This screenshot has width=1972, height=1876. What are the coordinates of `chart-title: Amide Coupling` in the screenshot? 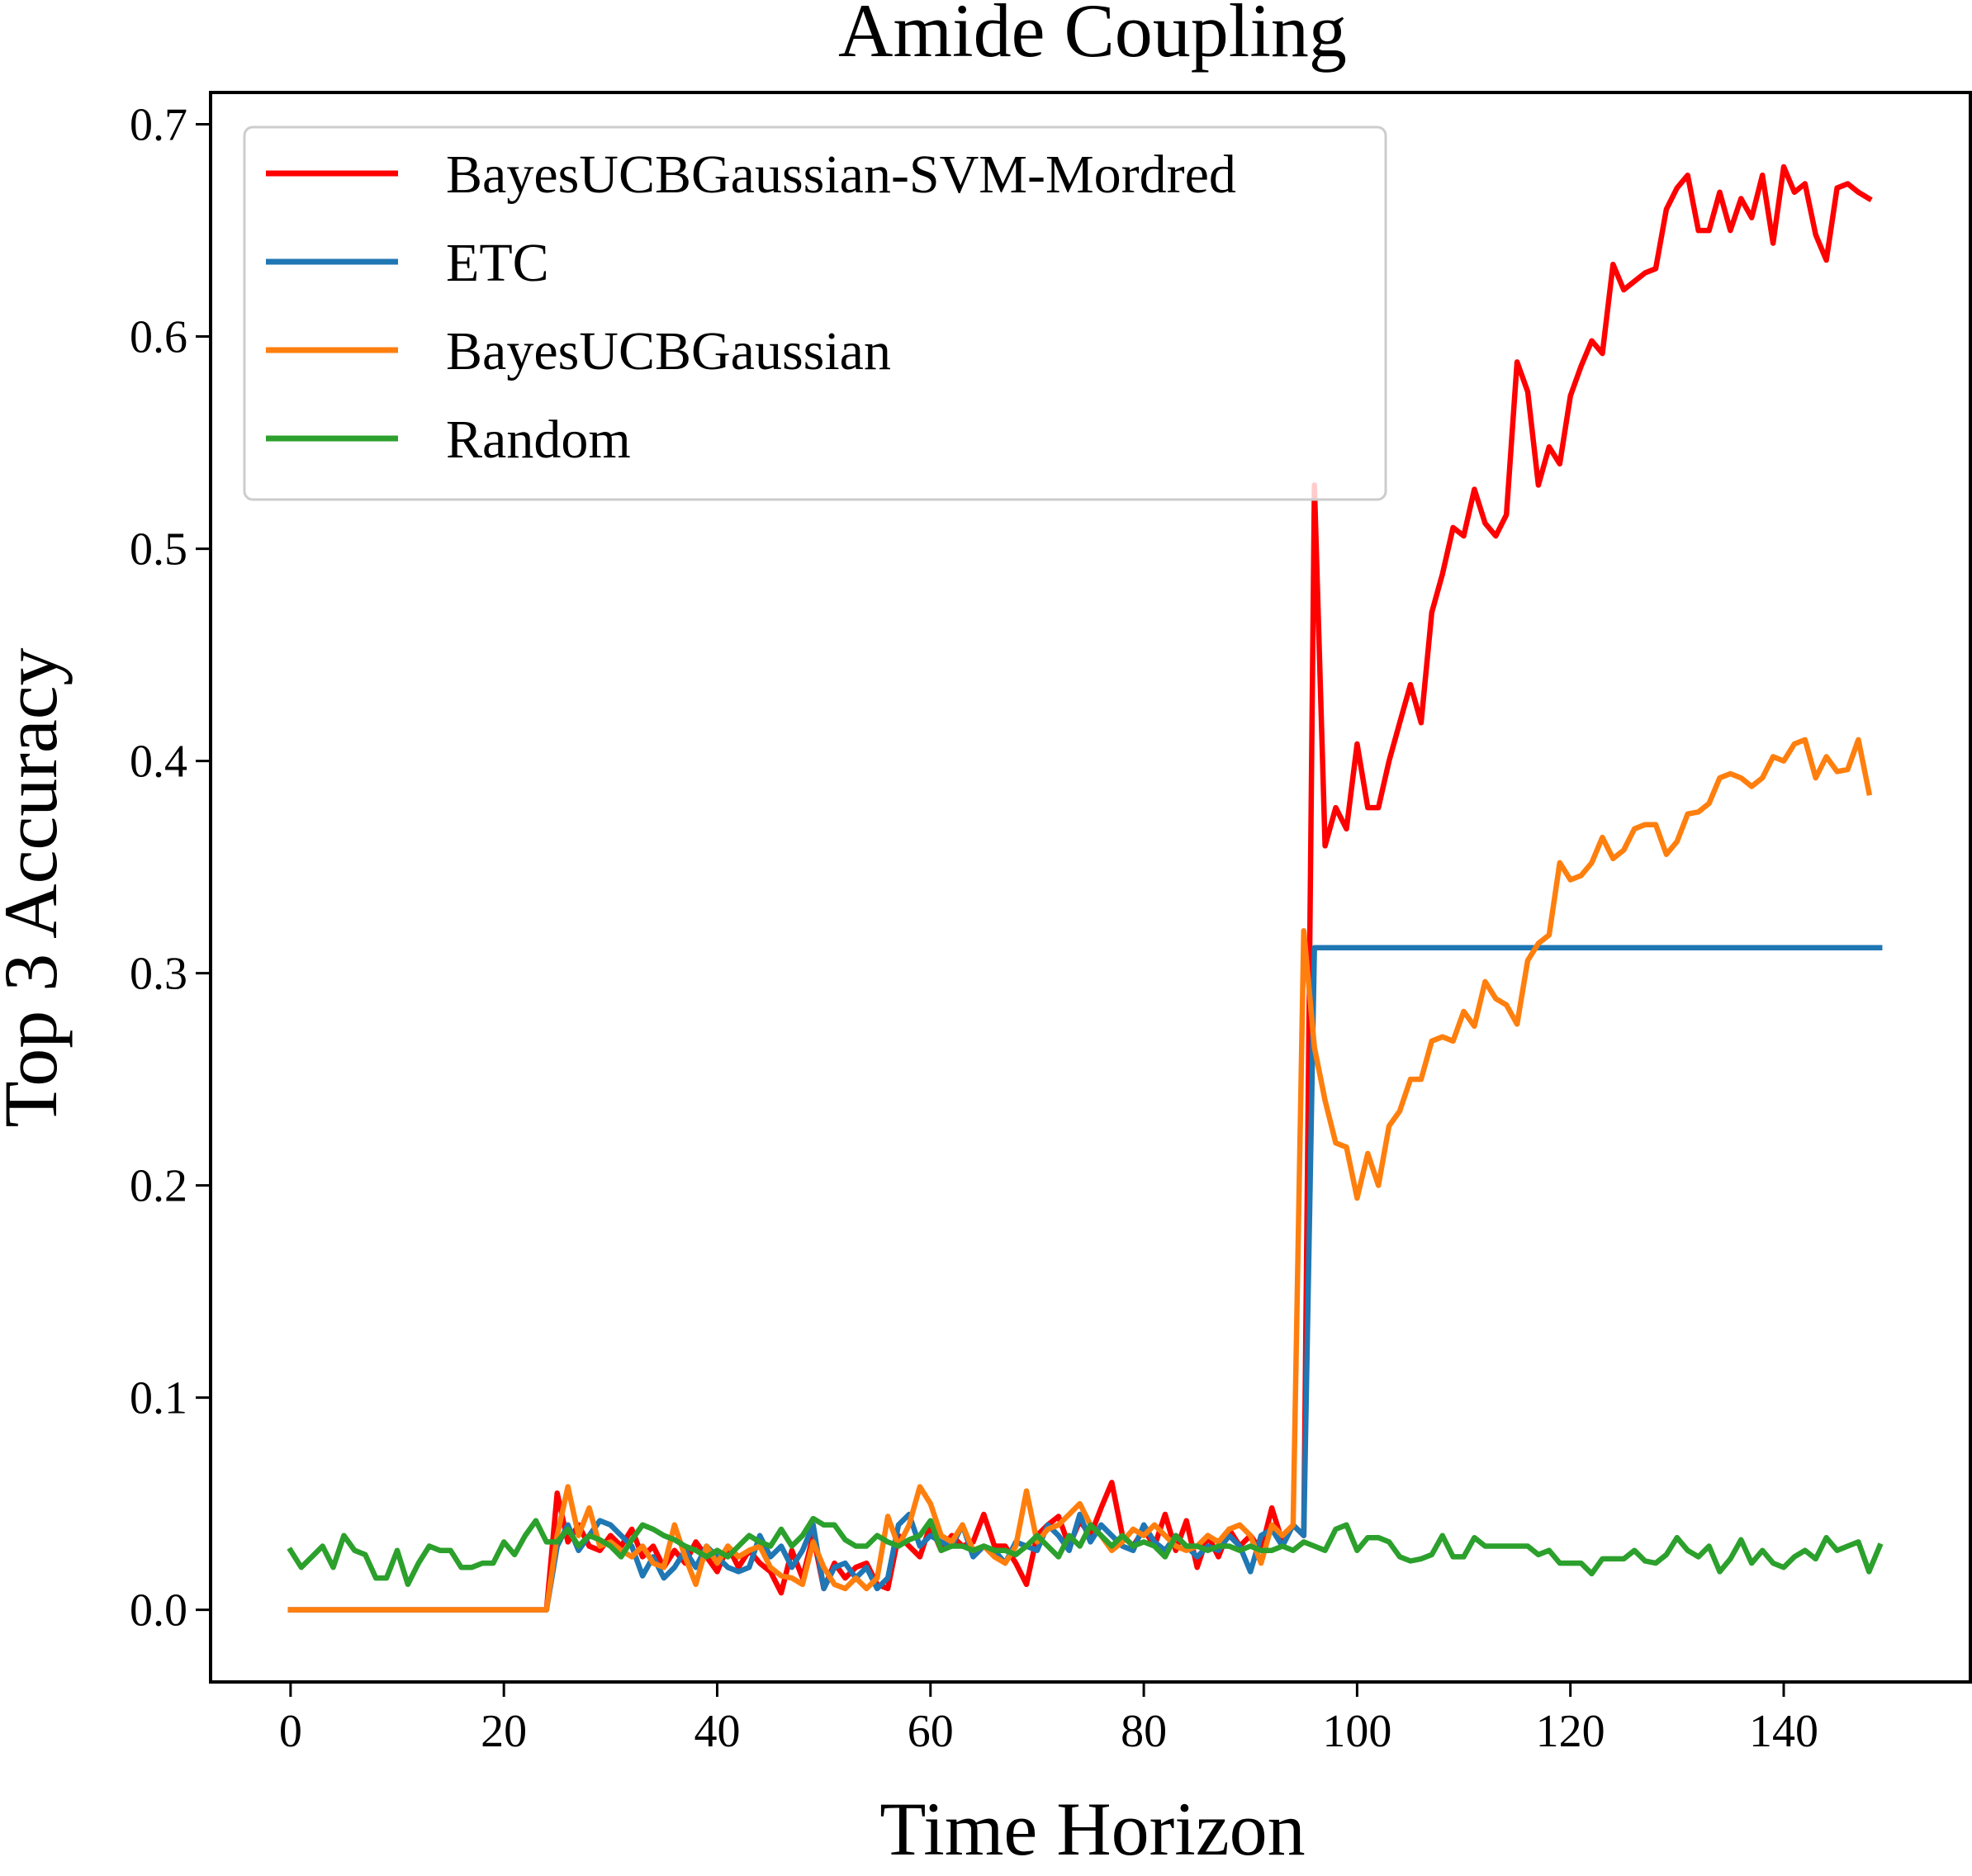 It's located at (1093, 36).